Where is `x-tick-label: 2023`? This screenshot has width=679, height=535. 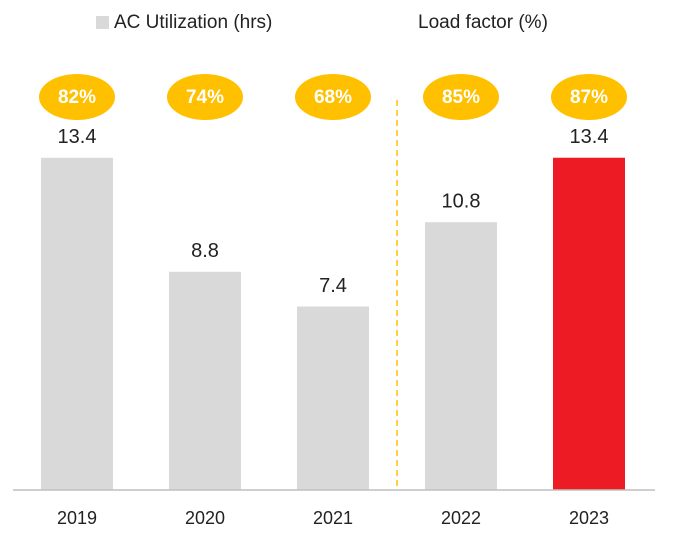 x-tick-label: 2023 is located at coordinates (589, 518).